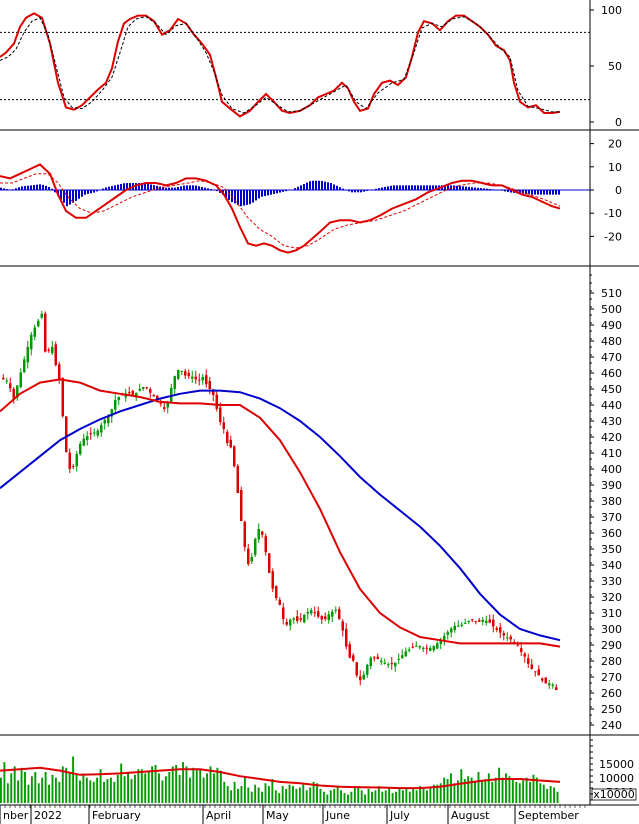 The width and height of the screenshot is (639, 824). Describe the element at coordinates (280, 208) in the screenshot. I see `macd-series-line` at that location.